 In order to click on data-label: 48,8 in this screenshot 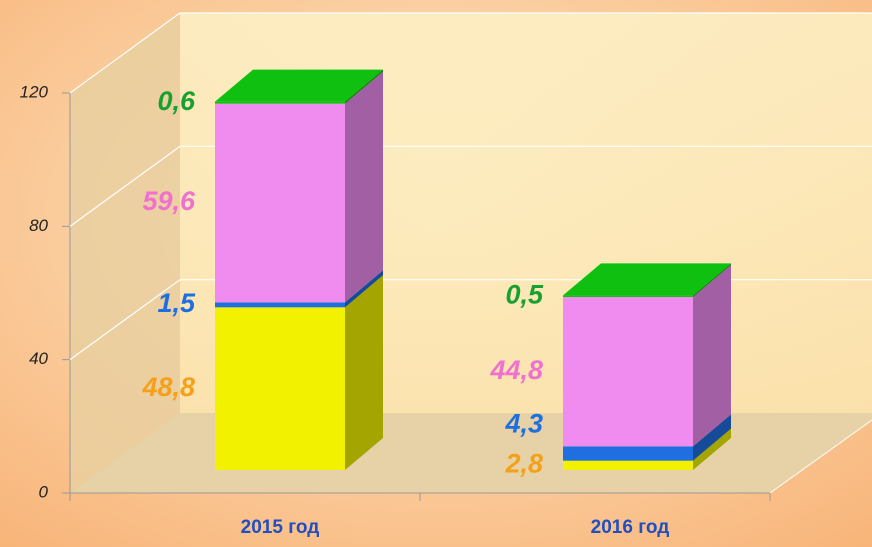, I will do `click(168, 387)`.